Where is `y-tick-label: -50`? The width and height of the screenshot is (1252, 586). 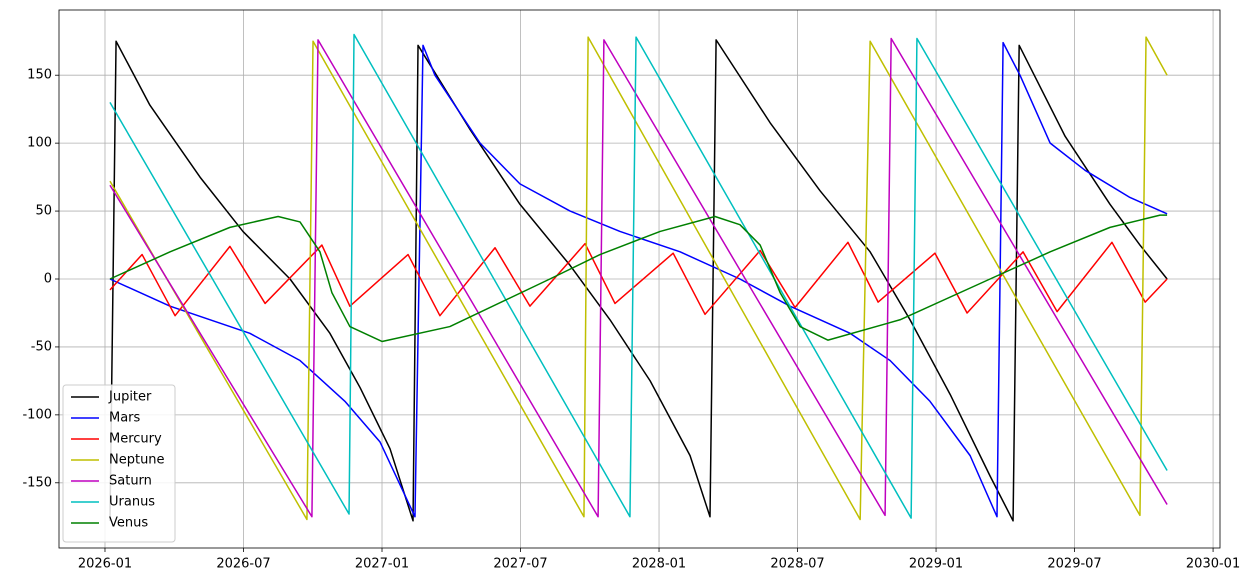
y-tick-label: -50 is located at coordinates (41, 346).